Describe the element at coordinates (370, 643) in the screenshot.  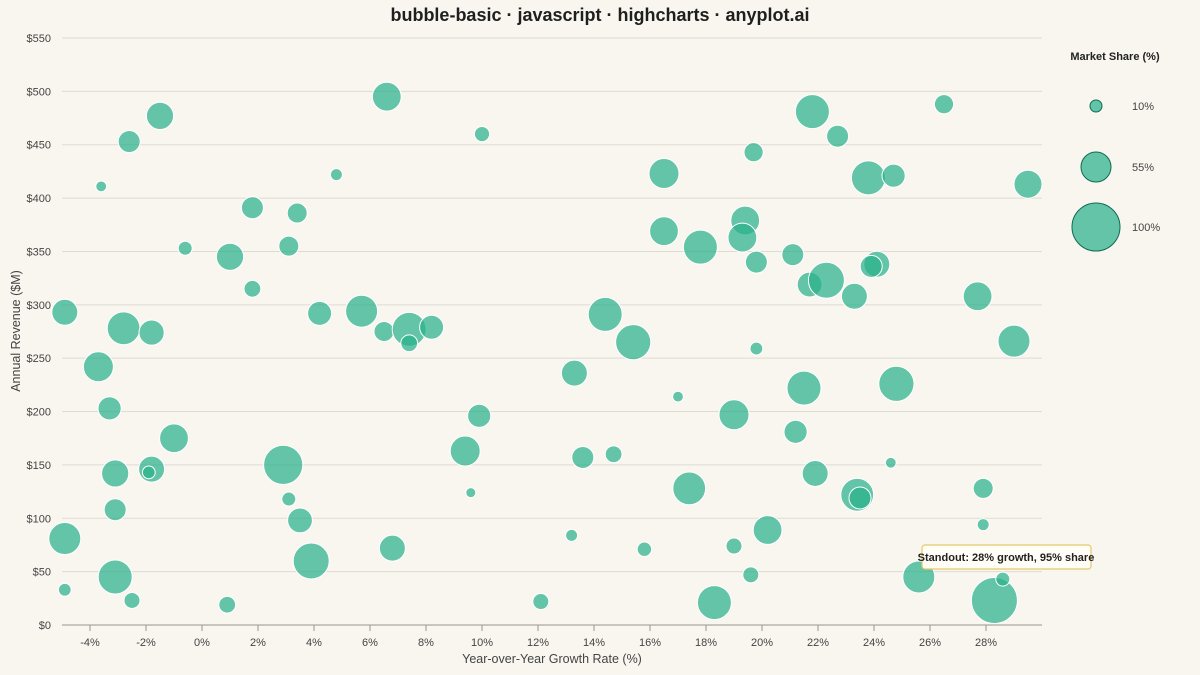
I see `x-tick-label: 6%` at that location.